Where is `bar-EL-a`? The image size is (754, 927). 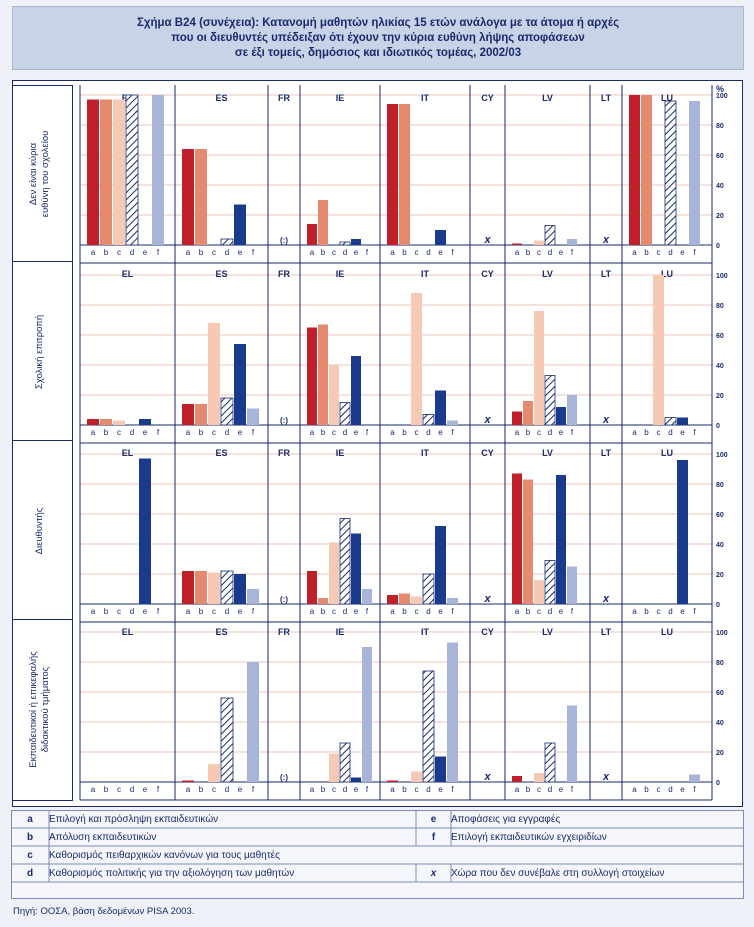
bar-EL-a is located at coordinates (93, 422).